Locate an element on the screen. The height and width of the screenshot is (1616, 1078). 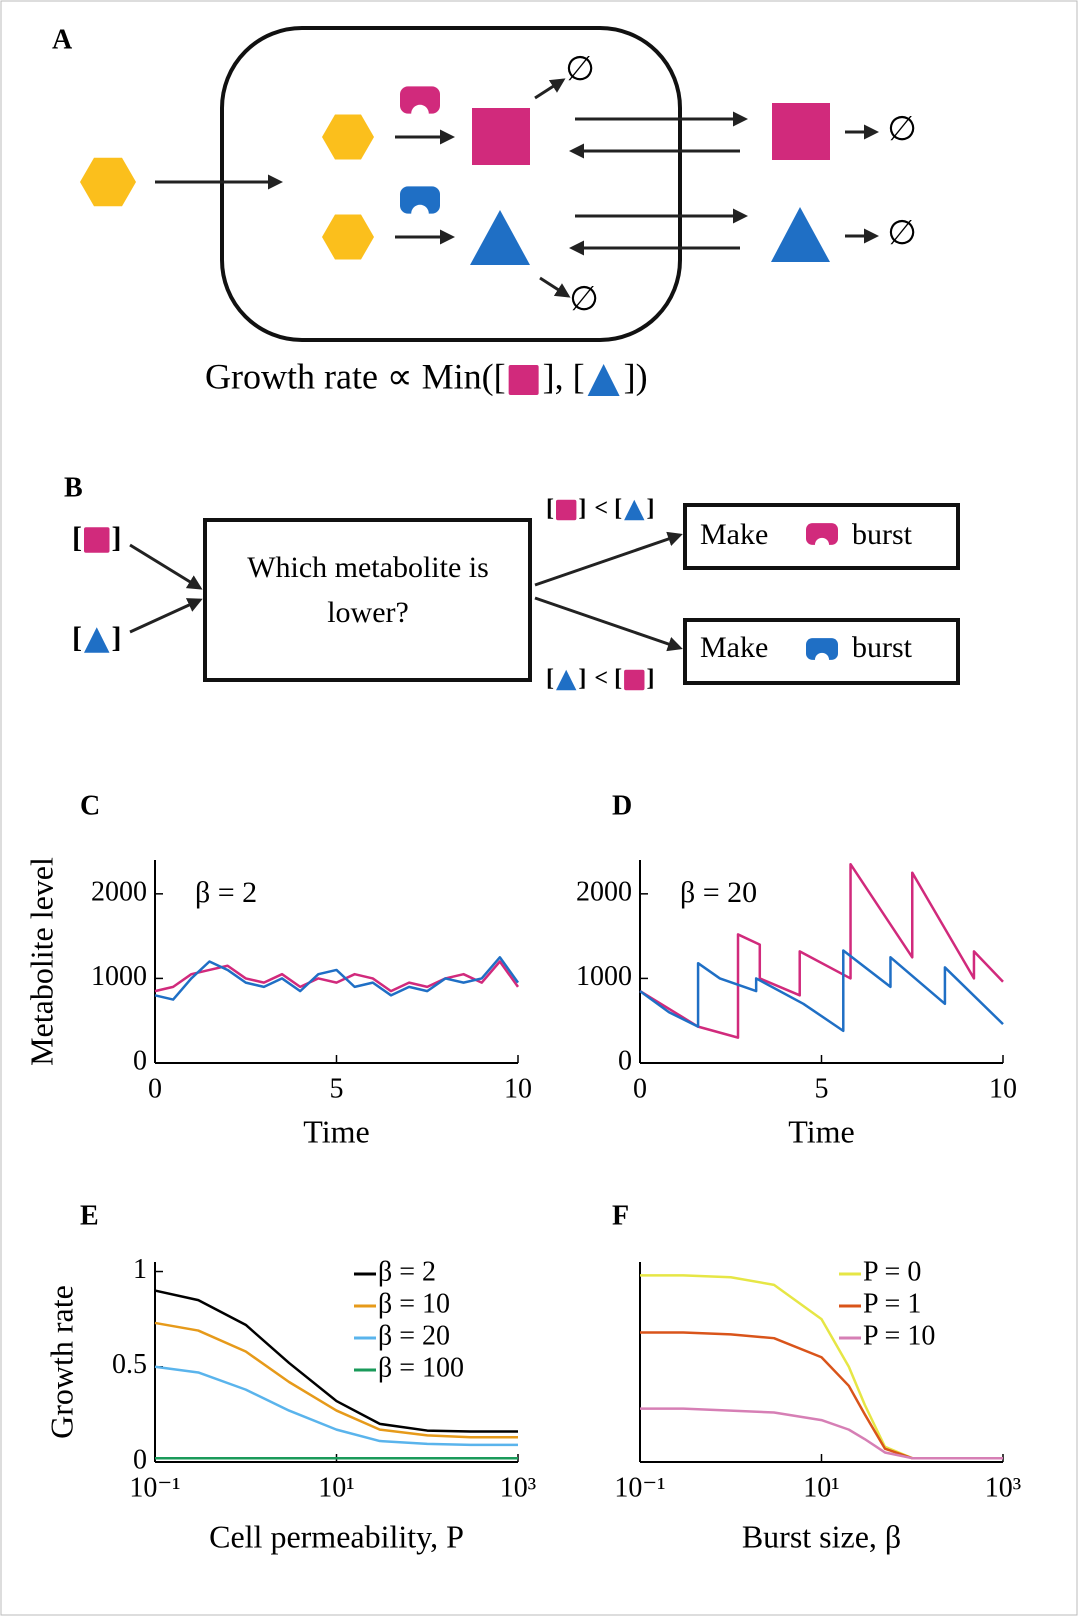
y-tick-label: 0.5 is located at coordinates (129, 1364).